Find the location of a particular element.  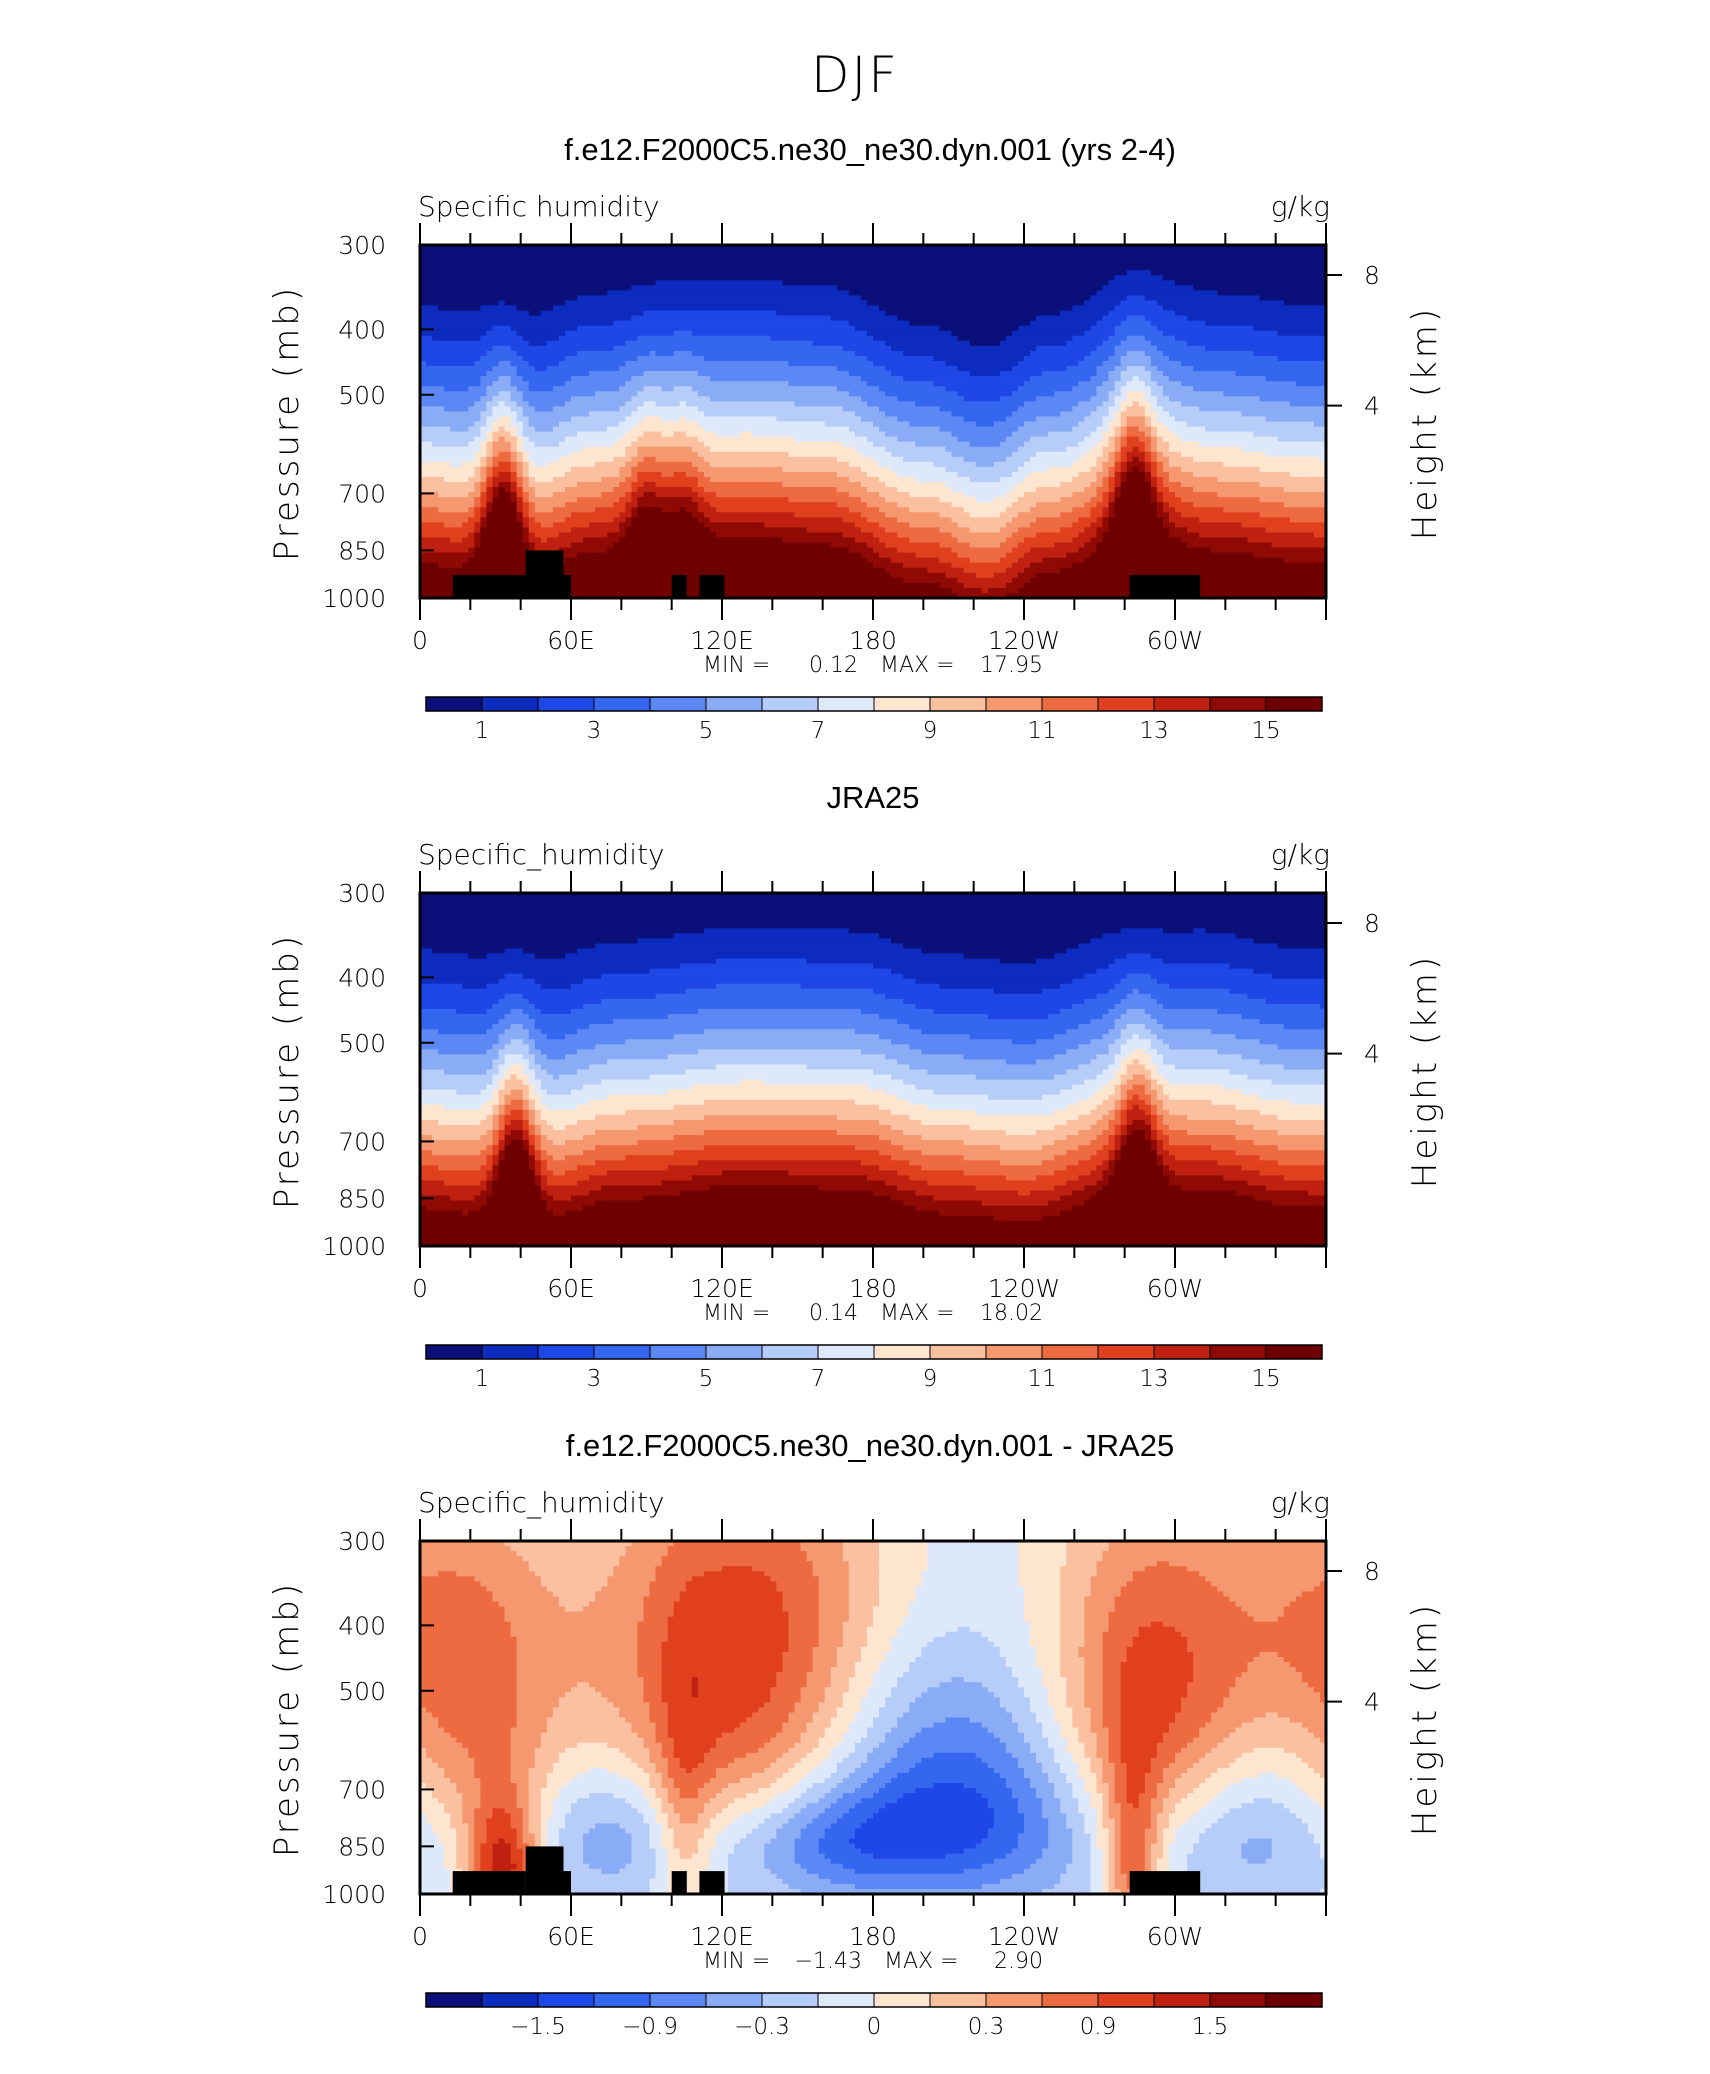

panel-1-colorbar-tick-label: 13 is located at coordinates (1153, 731).